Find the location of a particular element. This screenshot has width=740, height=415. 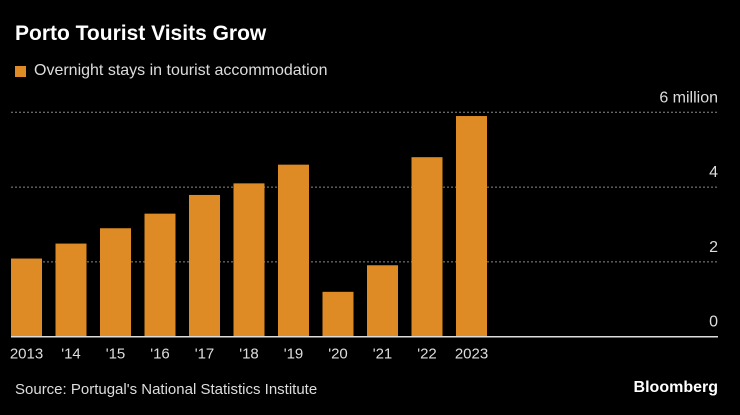

x-tick-label: '22 is located at coordinates (427, 354).